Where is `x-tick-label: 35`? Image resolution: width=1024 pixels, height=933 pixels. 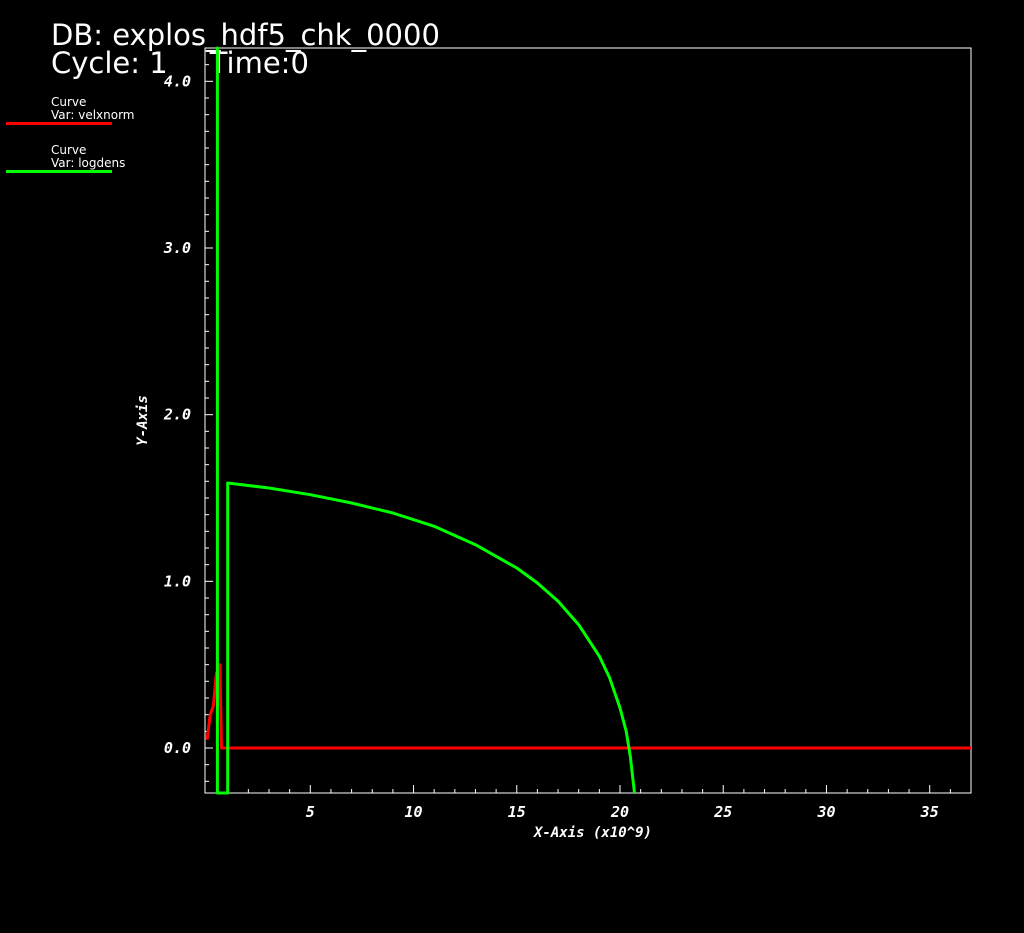 x-tick-label: 35 is located at coordinates (929, 812).